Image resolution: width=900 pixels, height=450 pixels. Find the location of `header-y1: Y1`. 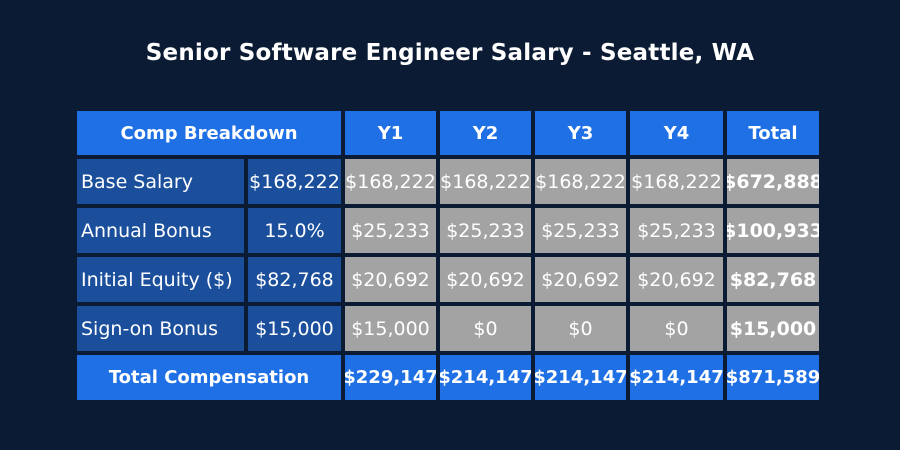

header-y1: Y1 is located at coordinates (390, 133).